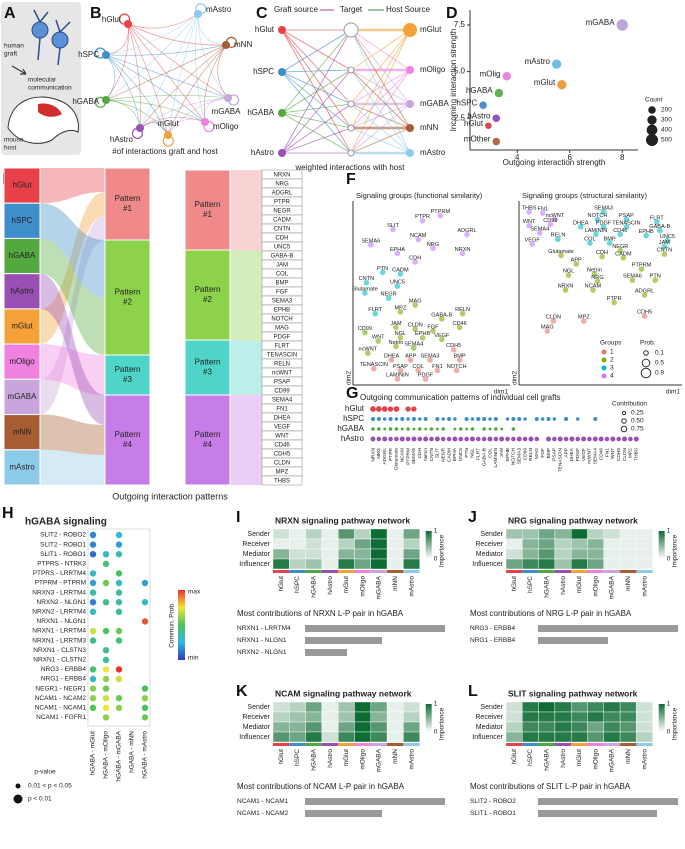 This screenshot has width=685, height=849. I want to click on bar-label: SLIT2 - ROBO2, so click(493, 801).